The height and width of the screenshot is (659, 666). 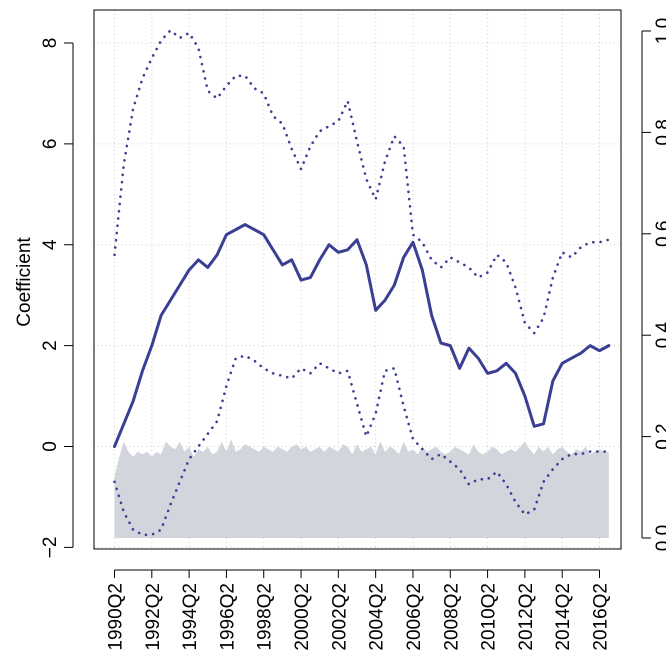 What do you see at coordinates (50, 244) in the screenshot?
I see `left-tick-label: 4` at bounding box center [50, 244].